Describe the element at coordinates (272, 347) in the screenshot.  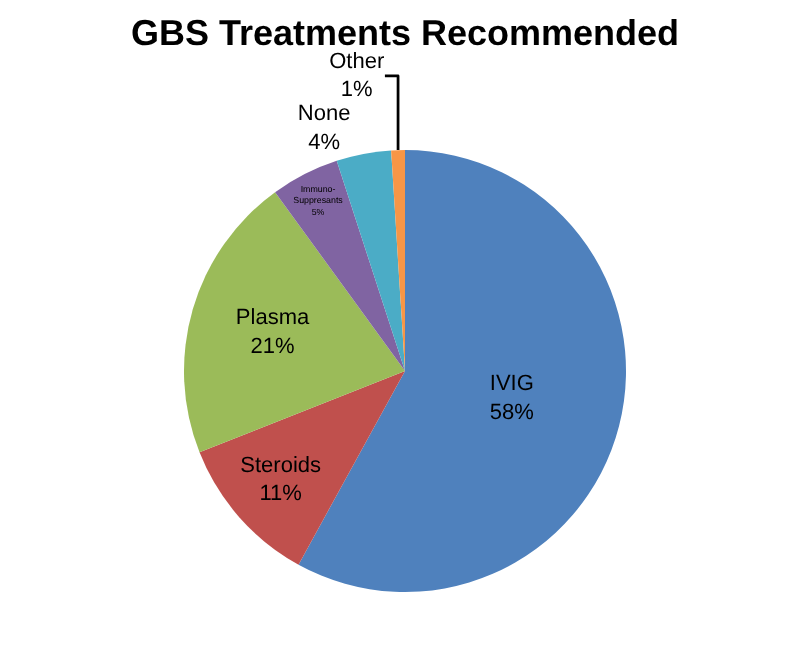
I see `data-label: 21%` at that location.